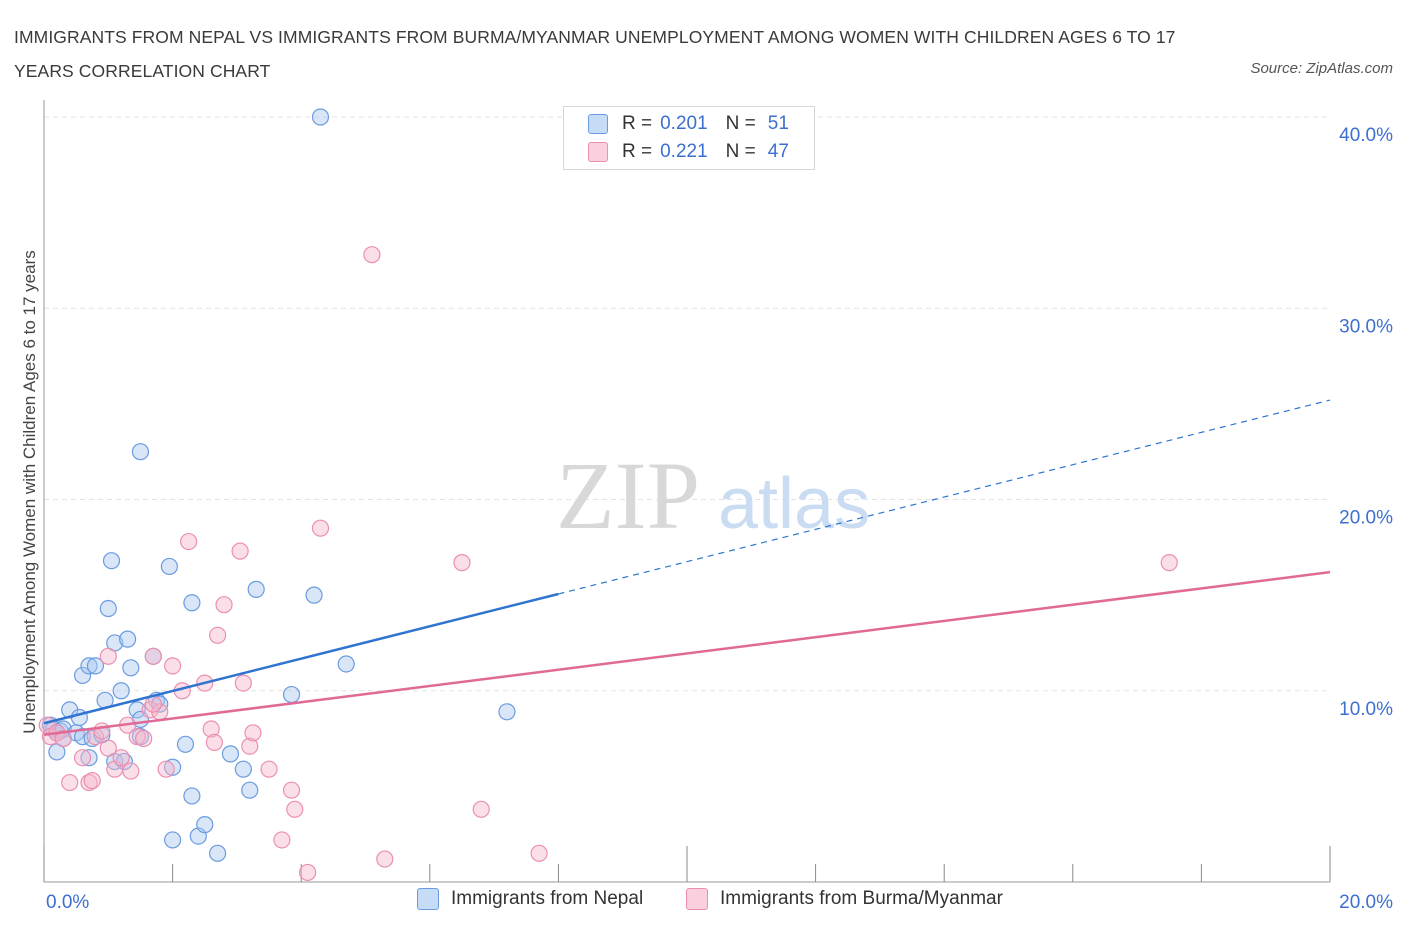 The width and height of the screenshot is (1406, 930). Describe the element at coordinates (689, 138) in the screenshot. I see `correlation-legend: R = 0.201 N = 51 R = 0.221 N = 47` at that location.